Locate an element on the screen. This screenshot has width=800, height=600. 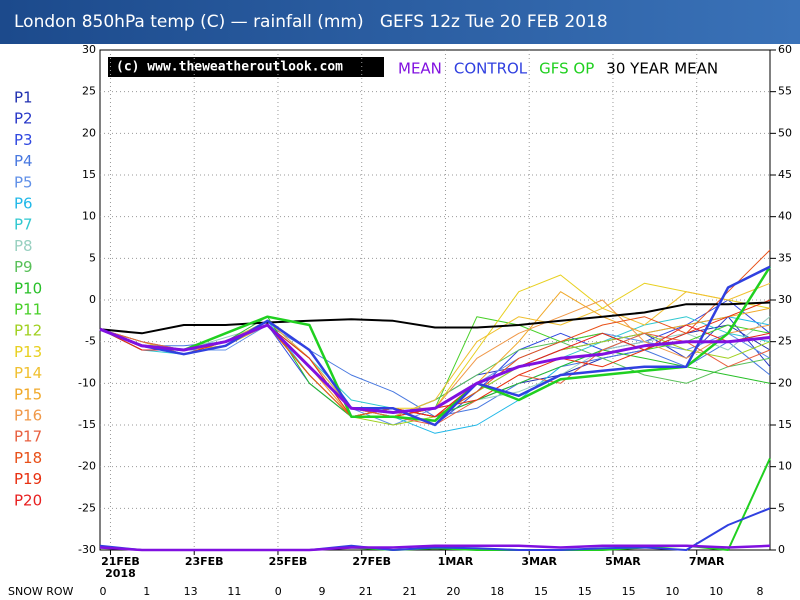
legend-entry: P1 is located at coordinates (23, 98).